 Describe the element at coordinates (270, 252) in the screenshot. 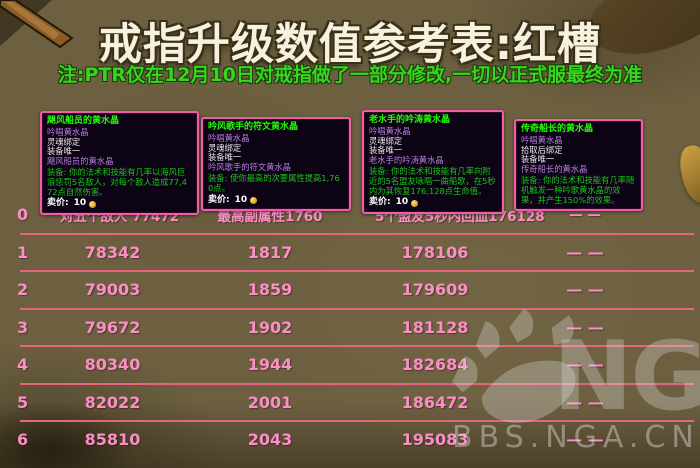

I see `stat-value: 1817` at that location.